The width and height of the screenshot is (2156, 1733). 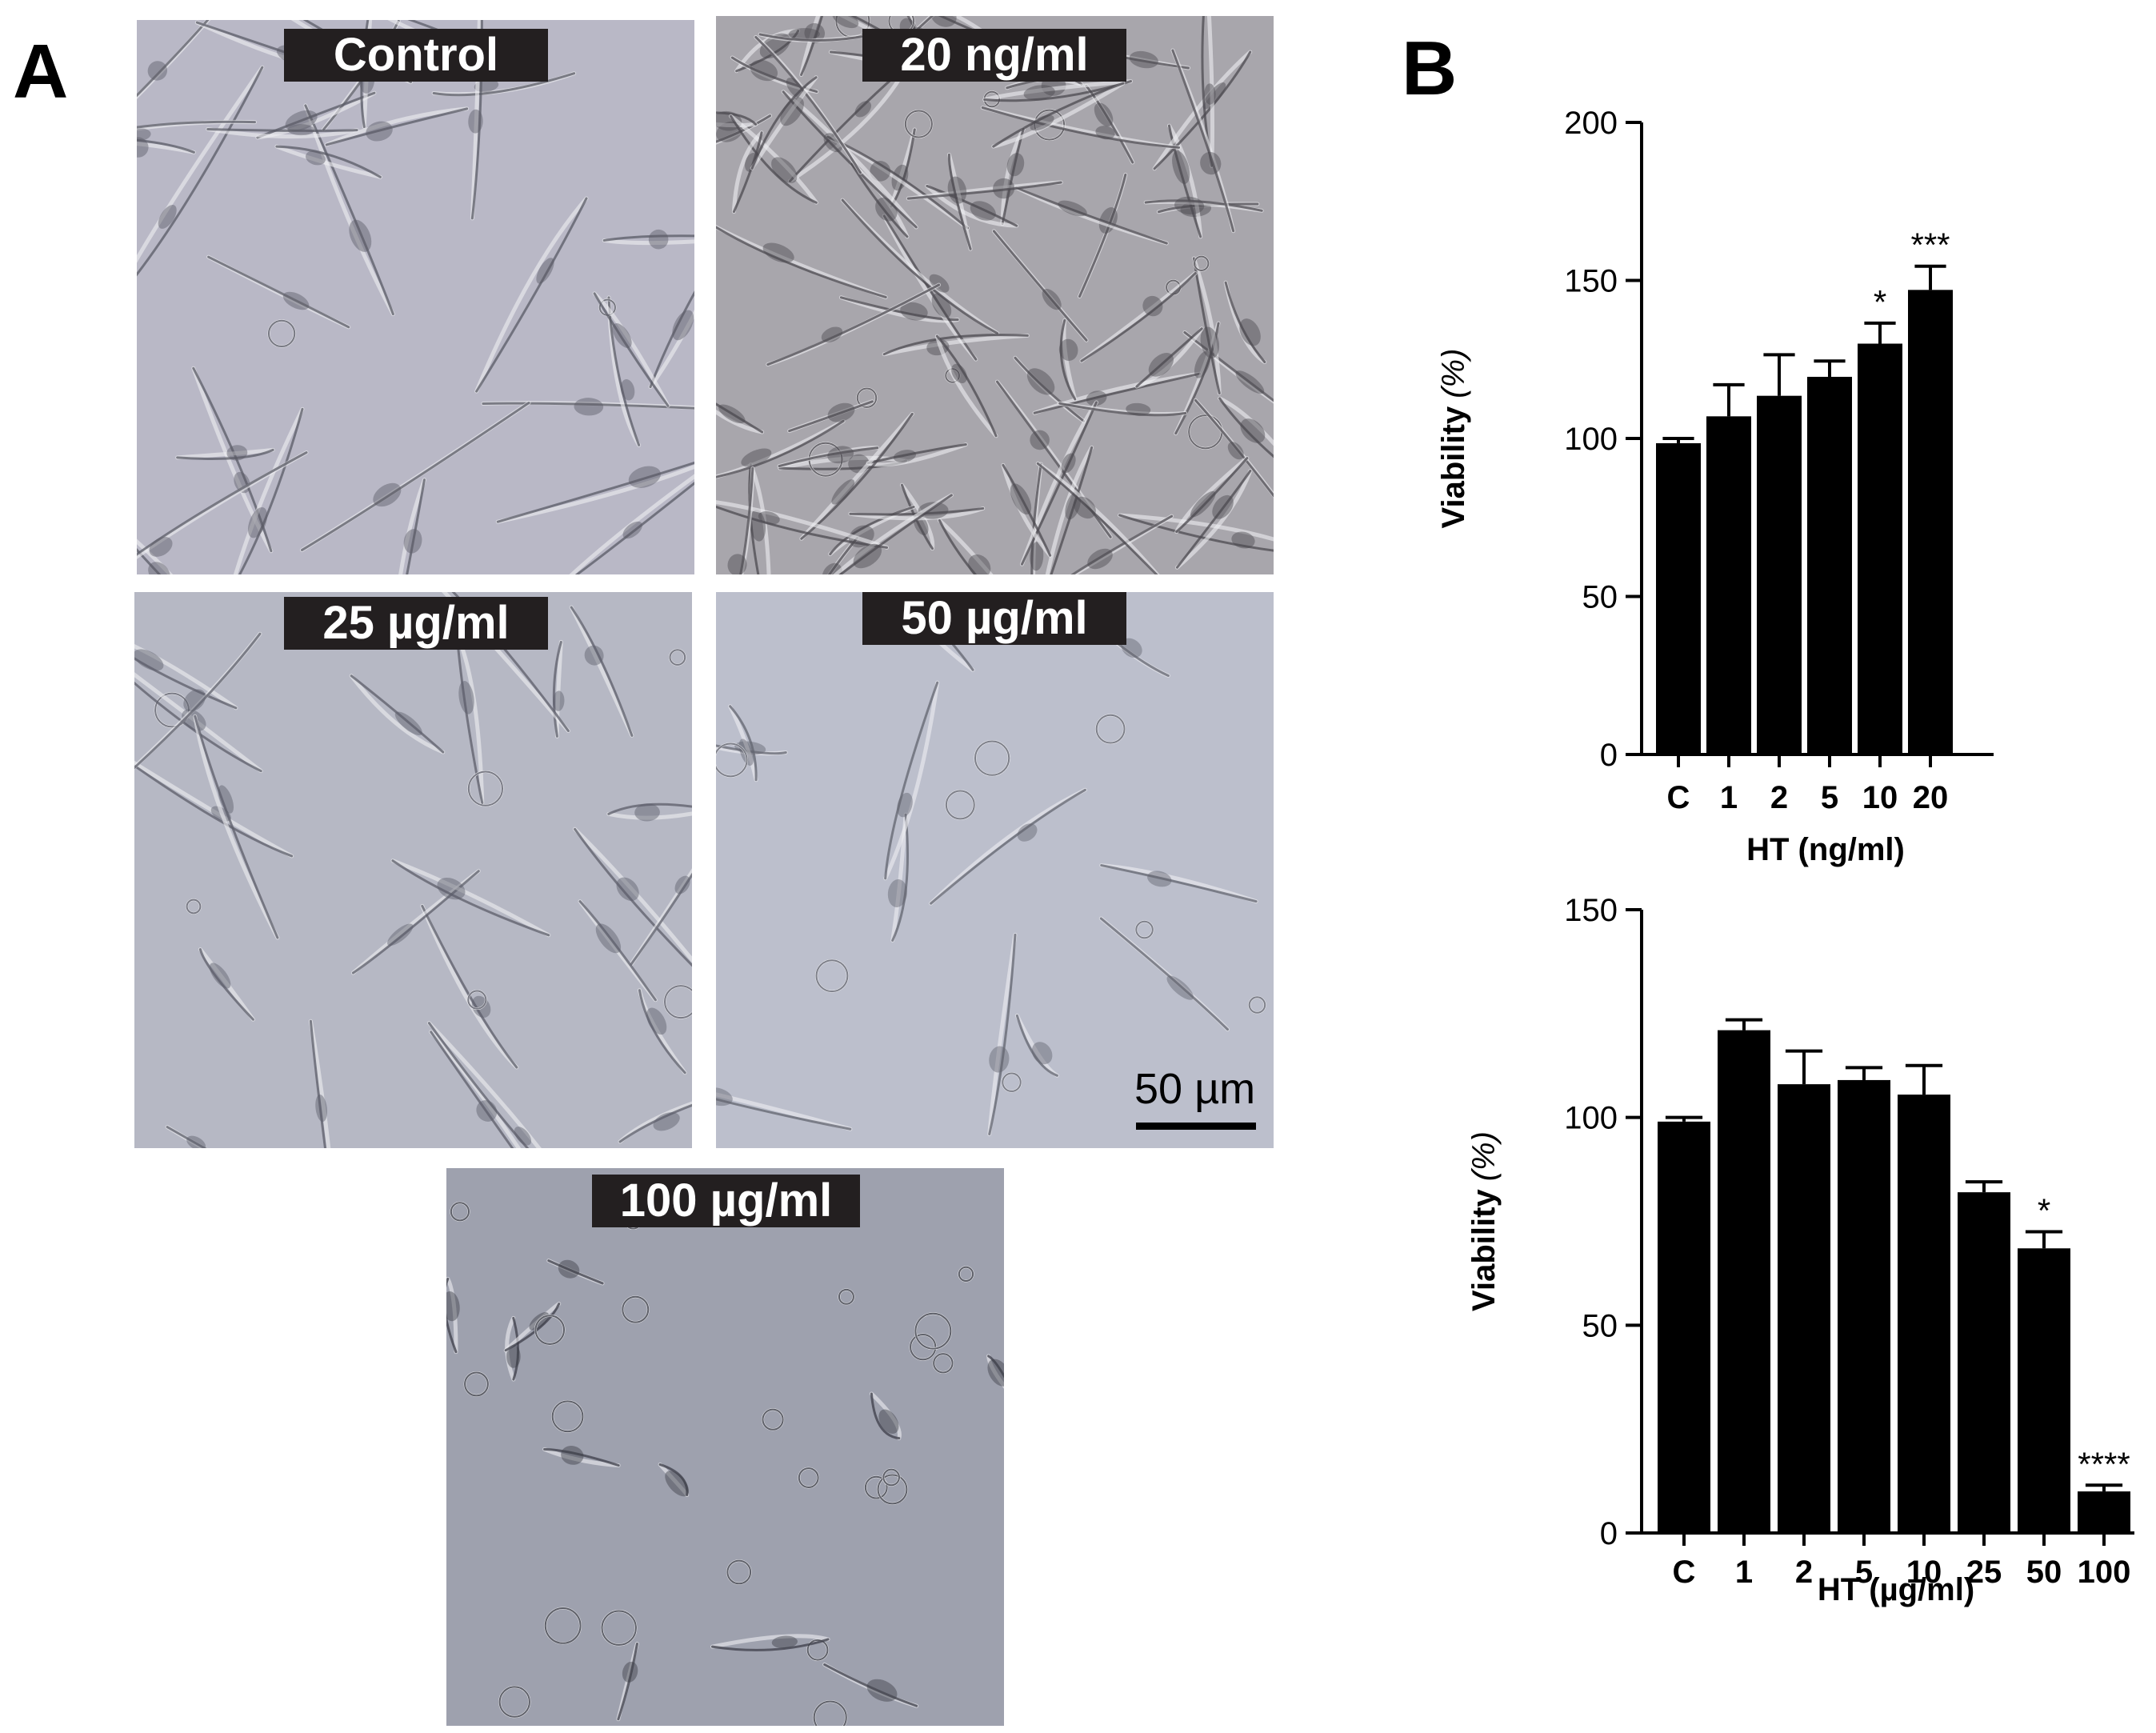 What do you see at coordinates (2044, 1573) in the screenshot?
I see `x-tick-label: 50` at bounding box center [2044, 1573].